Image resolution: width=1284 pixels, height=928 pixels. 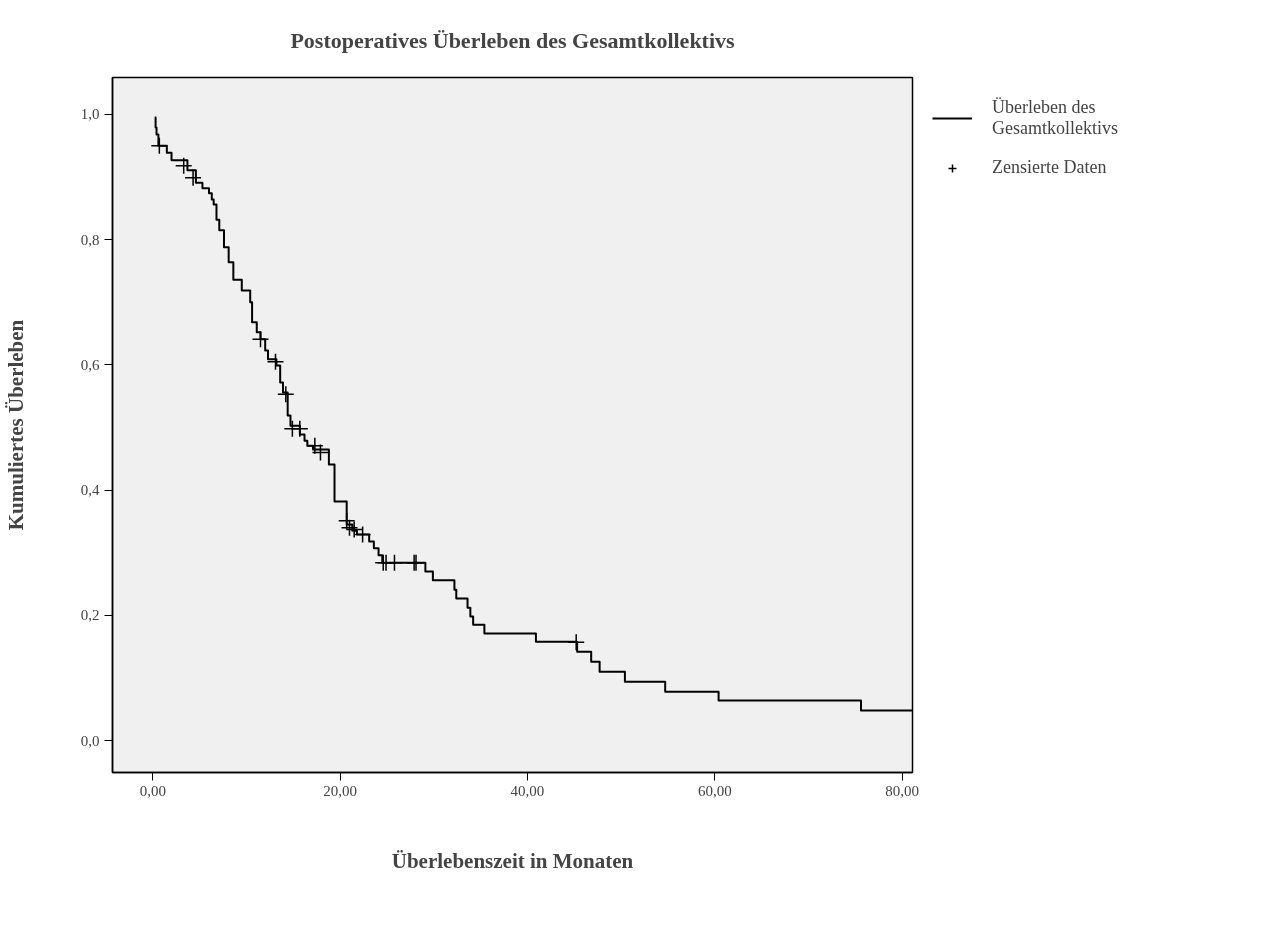 I want to click on y-tick-label: 0,6, so click(x=90, y=364).